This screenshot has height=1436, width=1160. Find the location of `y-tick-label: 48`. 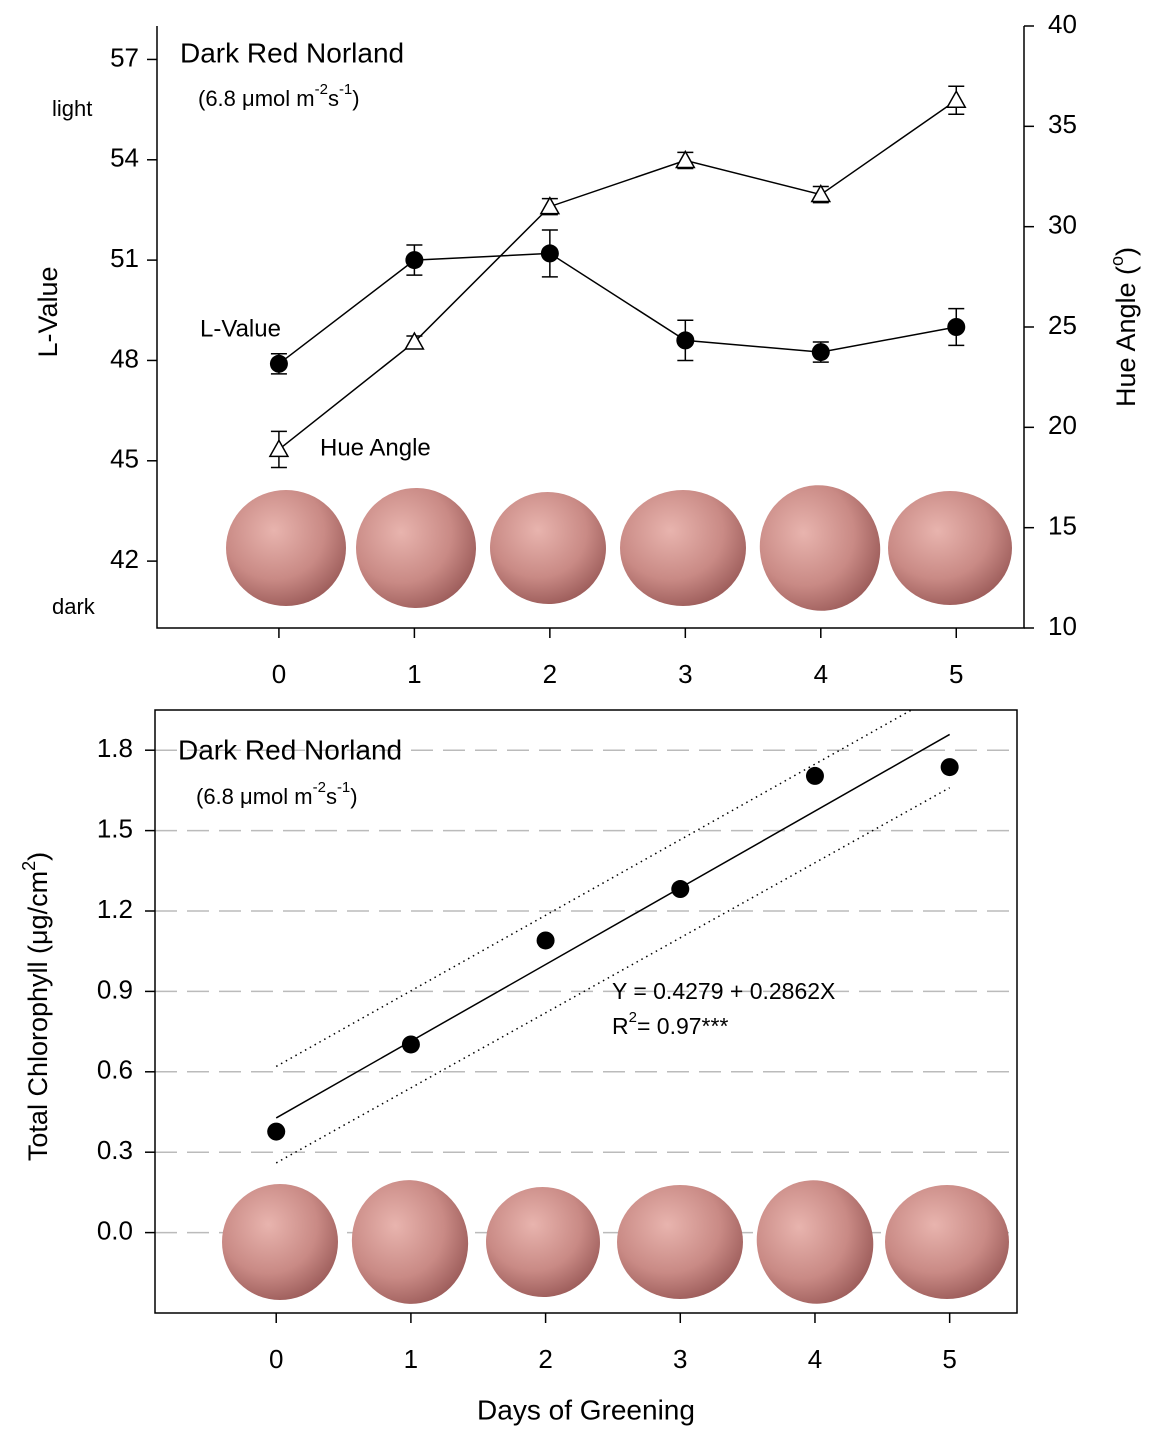

y-tick-label: 48 is located at coordinates (124, 358).